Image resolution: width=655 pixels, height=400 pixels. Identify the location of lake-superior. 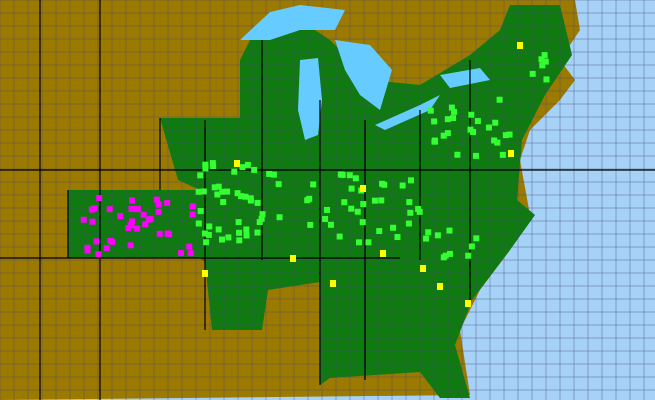
(292, 22).